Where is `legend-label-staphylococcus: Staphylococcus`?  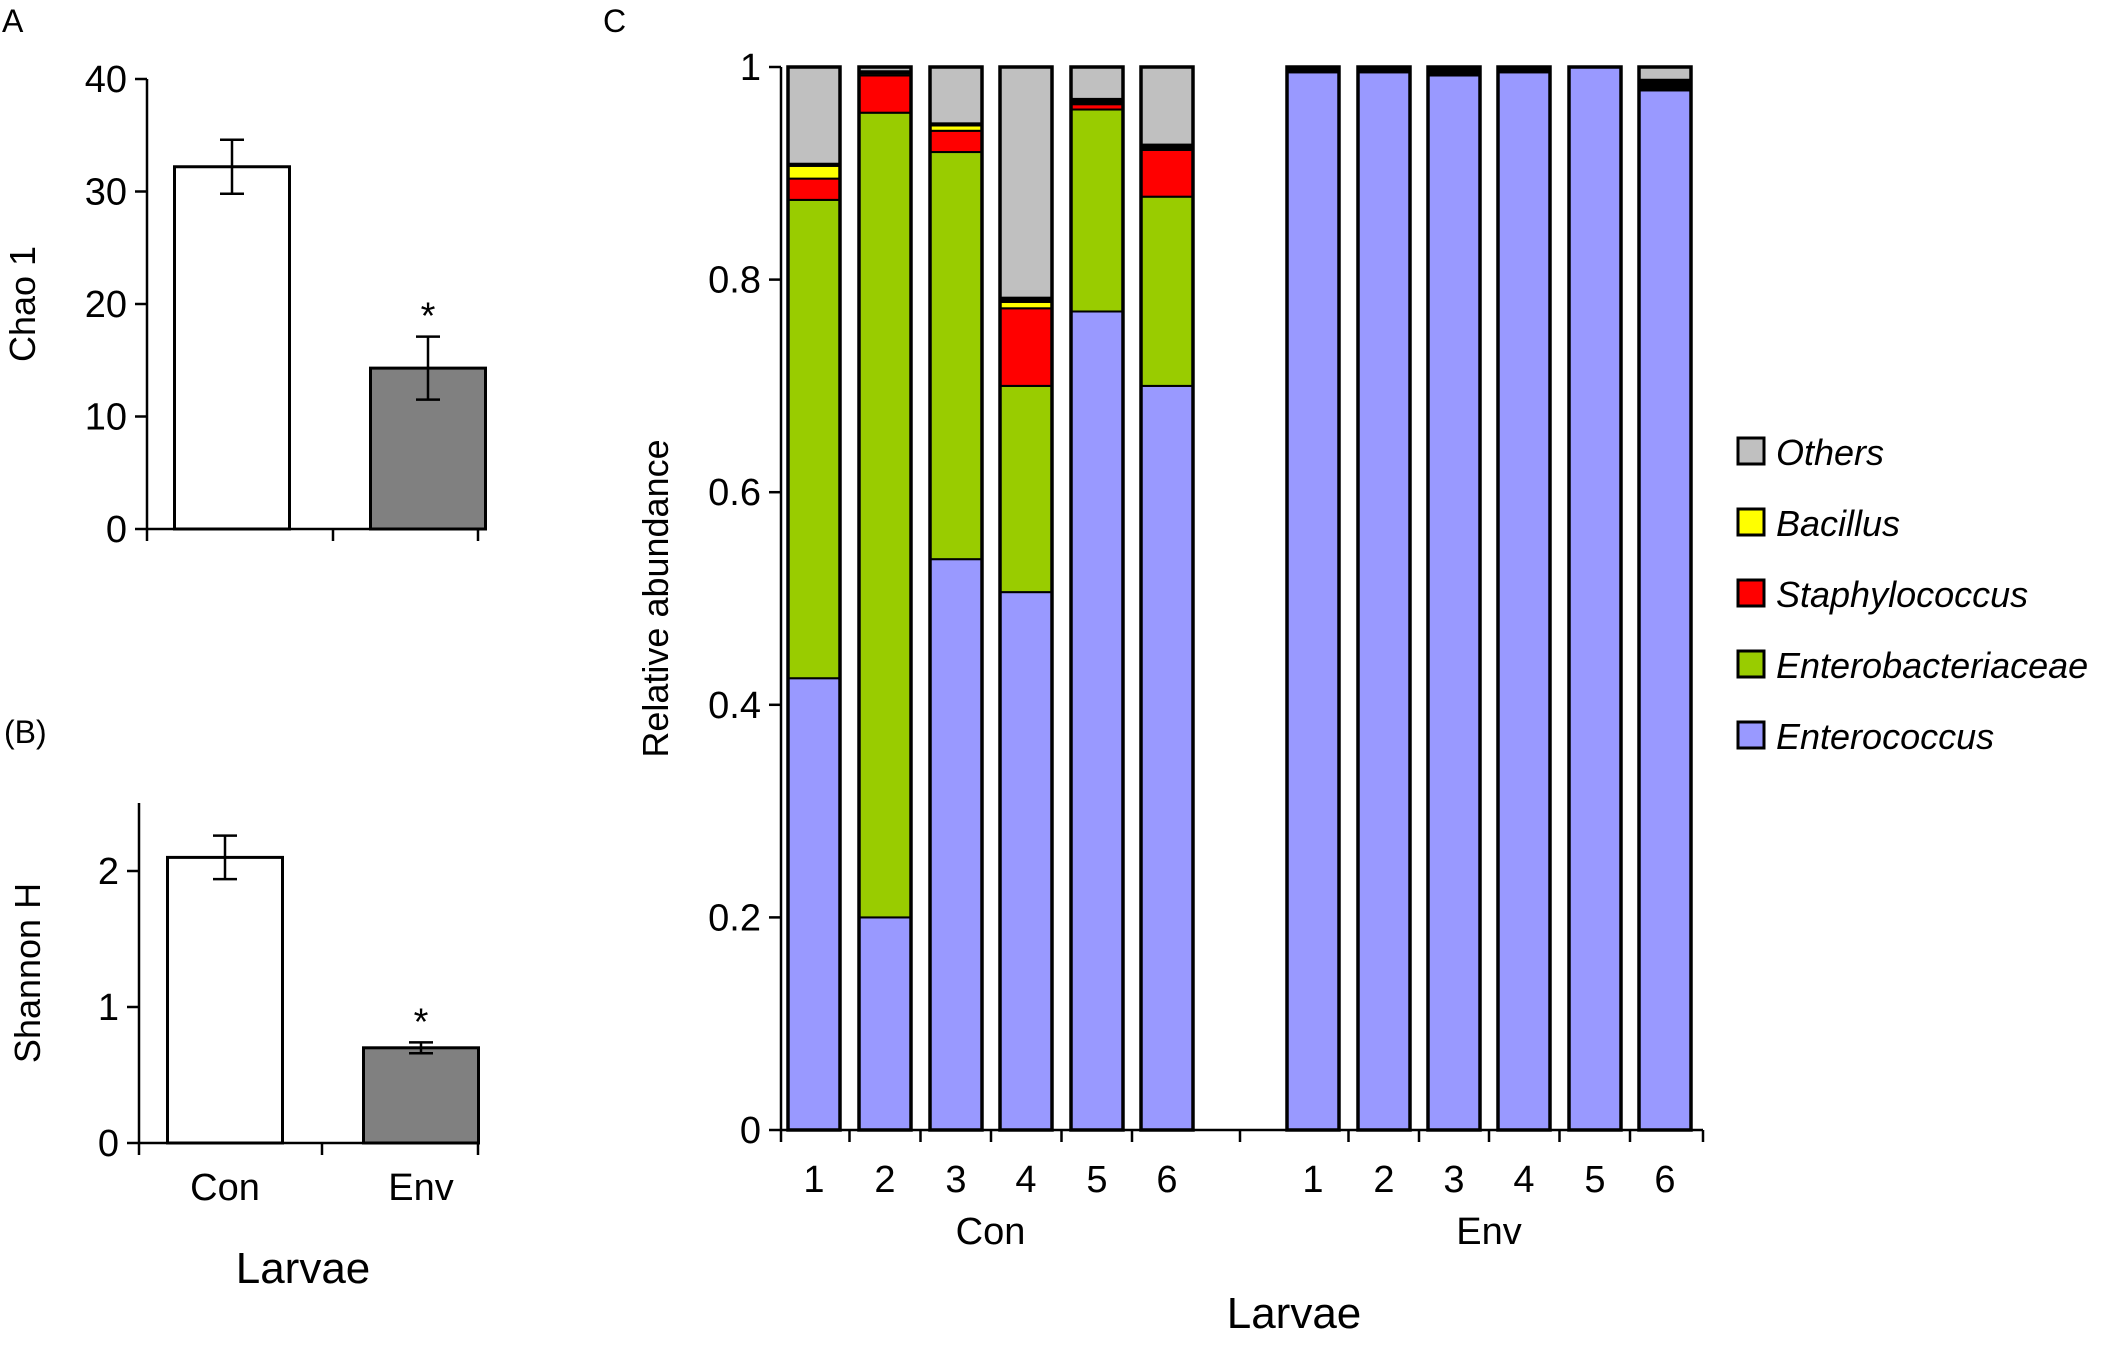 legend-label-staphylococcus: Staphylococcus is located at coordinates (1902, 594).